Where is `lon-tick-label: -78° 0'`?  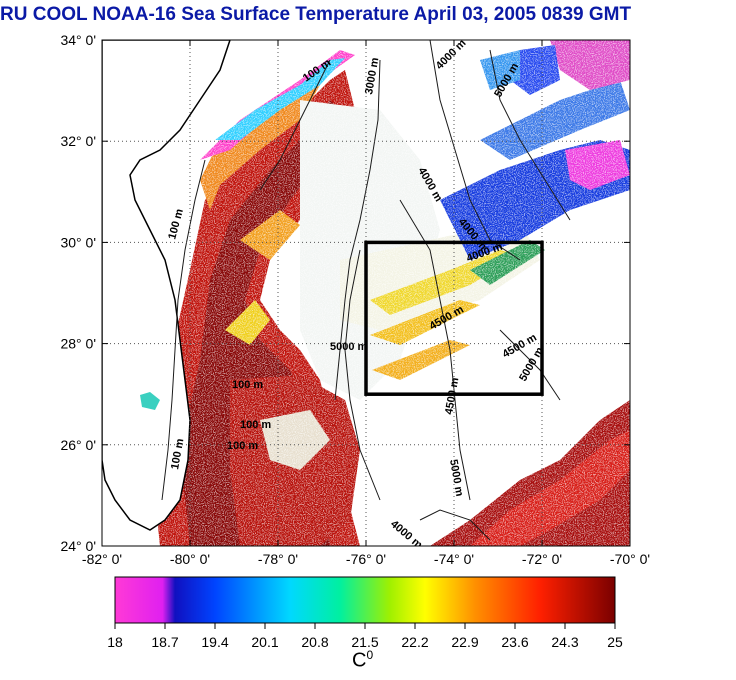
lon-tick-label: -78° 0' is located at coordinates (278, 559).